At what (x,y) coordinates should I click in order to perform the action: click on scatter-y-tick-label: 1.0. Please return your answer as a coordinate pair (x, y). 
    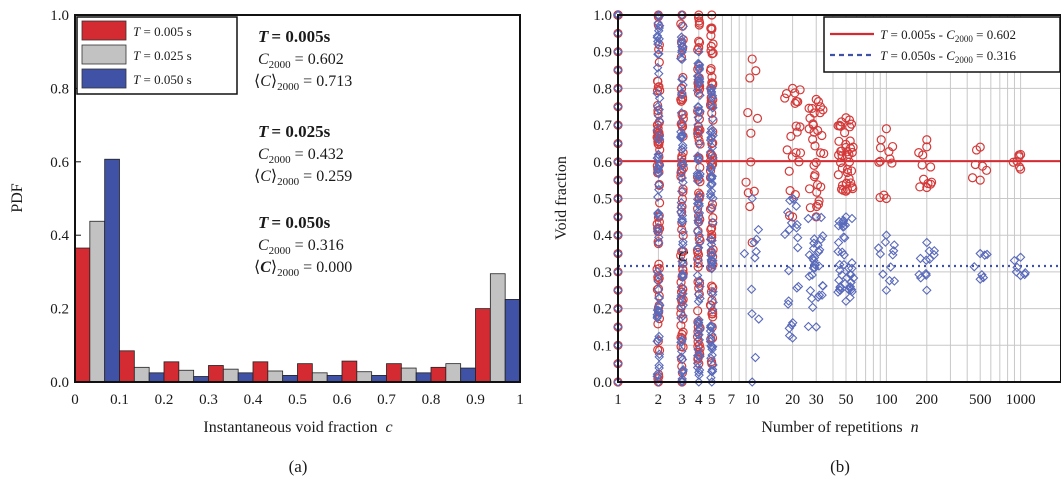
    Looking at the image, I should click on (602, 16).